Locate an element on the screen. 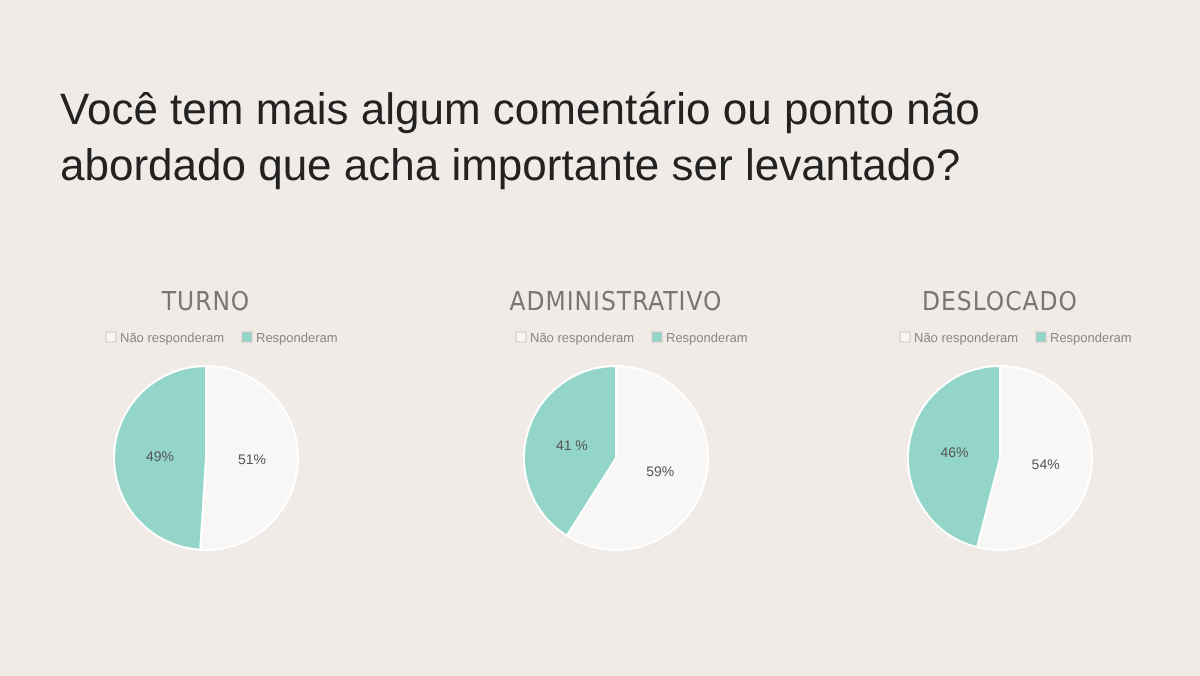 The image size is (1200, 676). chart-title: DESLOCADO is located at coordinates (1000, 303).